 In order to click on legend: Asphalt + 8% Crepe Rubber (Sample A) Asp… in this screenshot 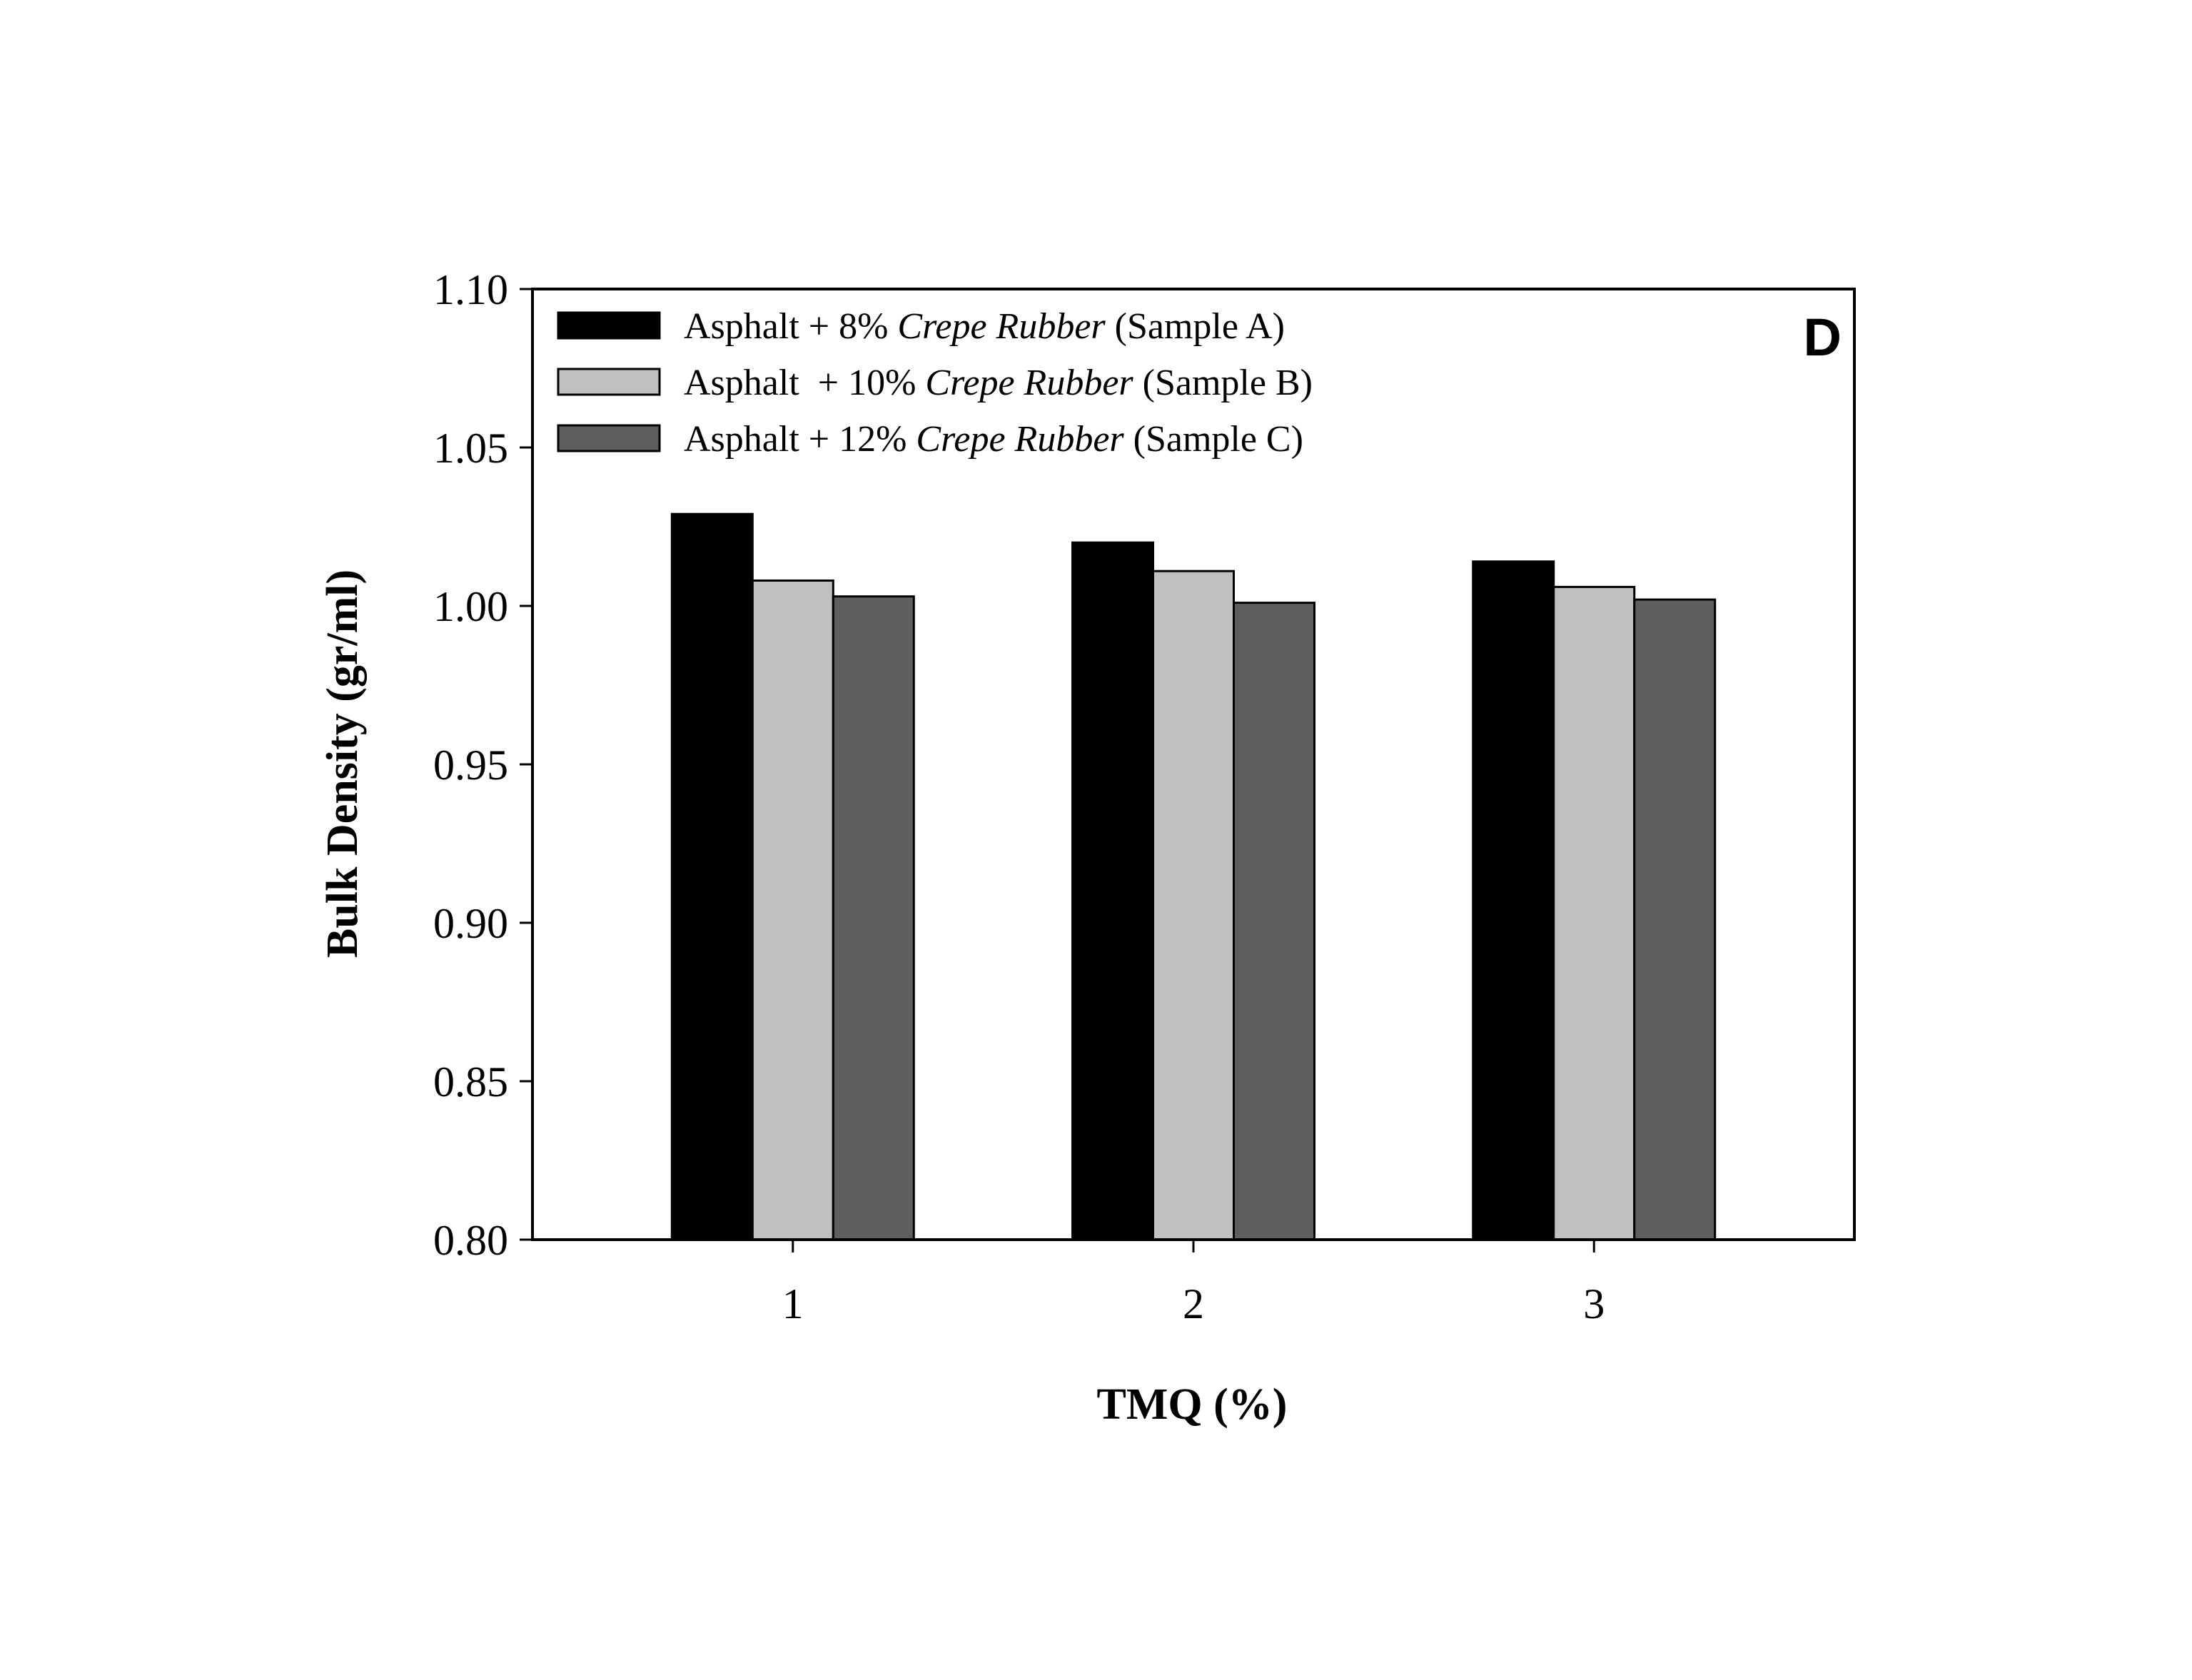, I will do `click(935, 383)`.